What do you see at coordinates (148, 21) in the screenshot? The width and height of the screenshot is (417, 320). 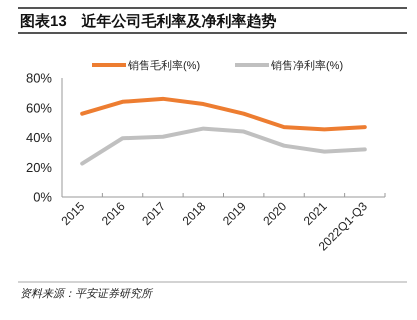 I see `chart-title: 图表13 近年公司毛利率及净利率趋势` at bounding box center [148, 21].